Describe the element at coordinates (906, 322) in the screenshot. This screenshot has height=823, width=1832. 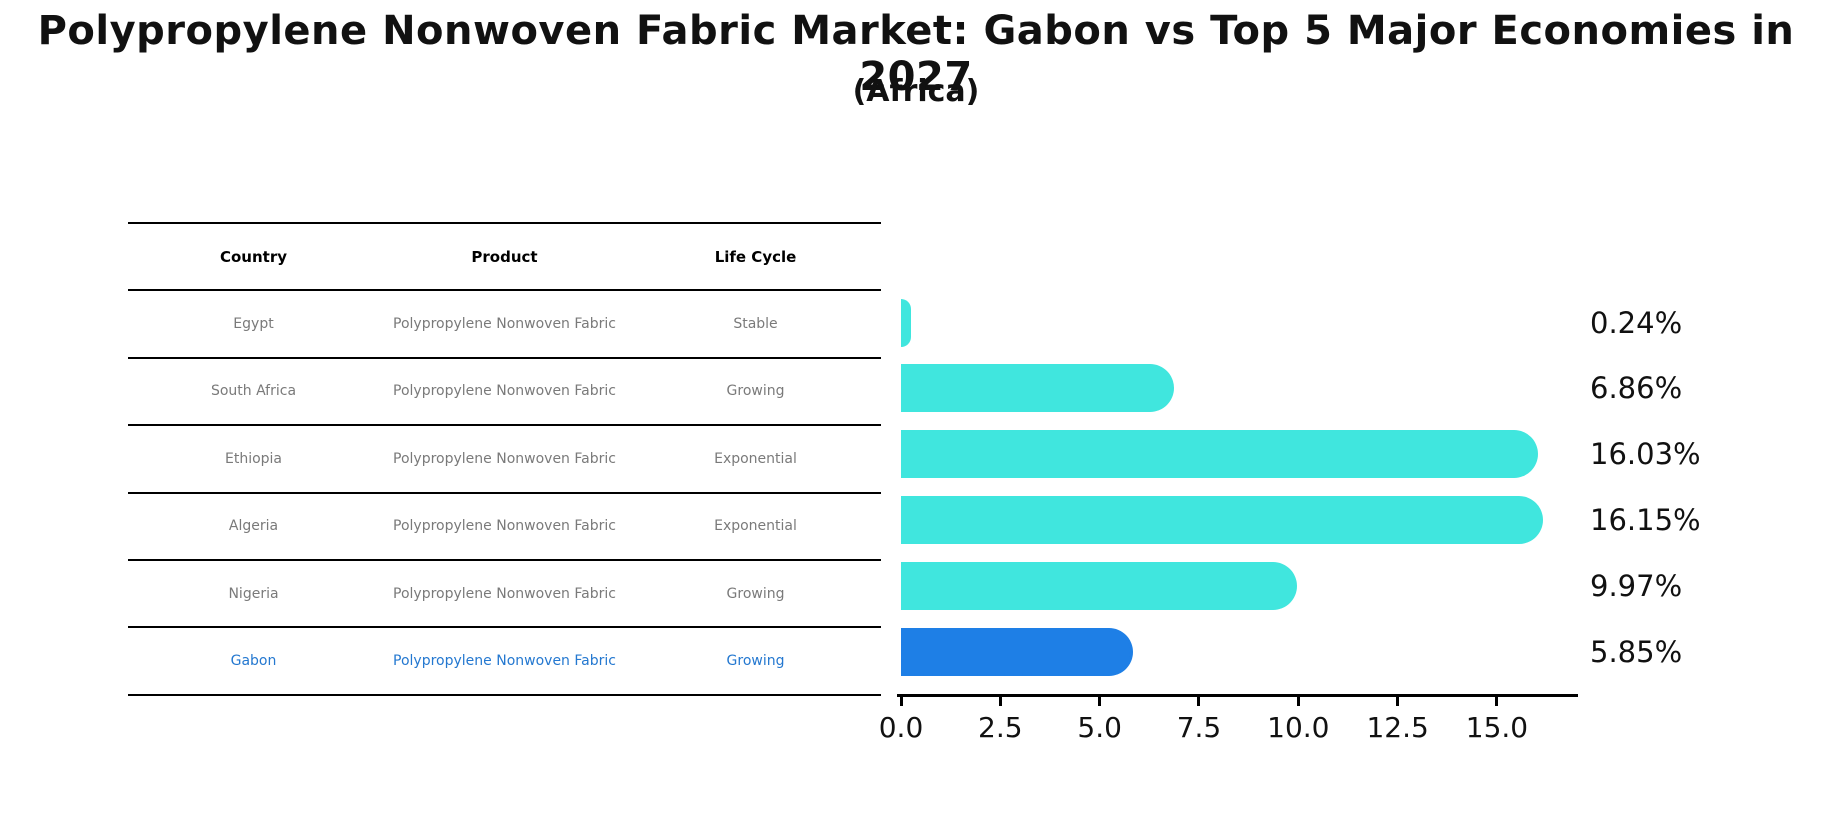
I see `bar-egypt` at that location.